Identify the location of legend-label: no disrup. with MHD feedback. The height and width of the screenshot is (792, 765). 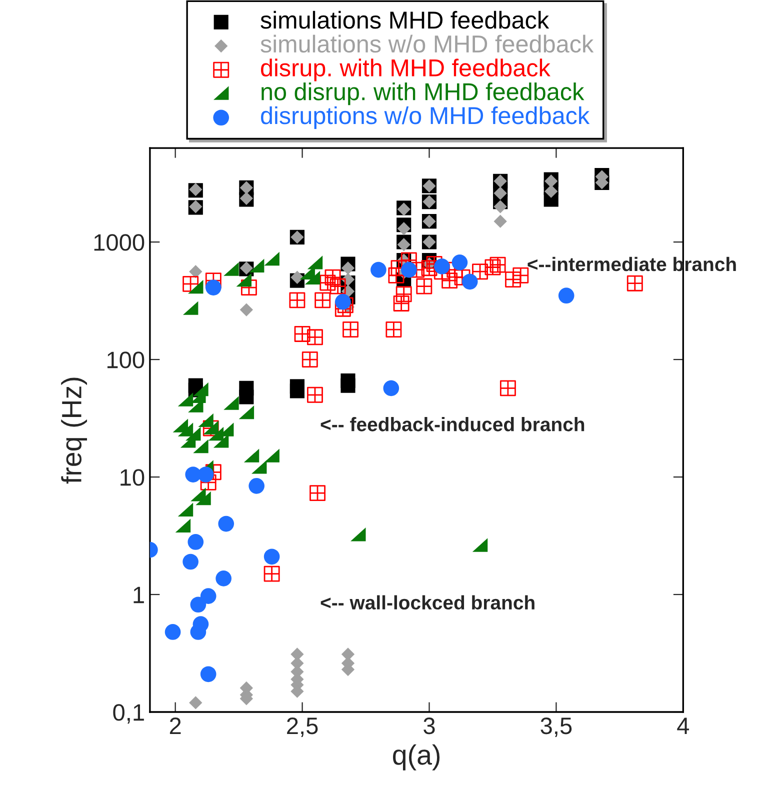
(423, 94).